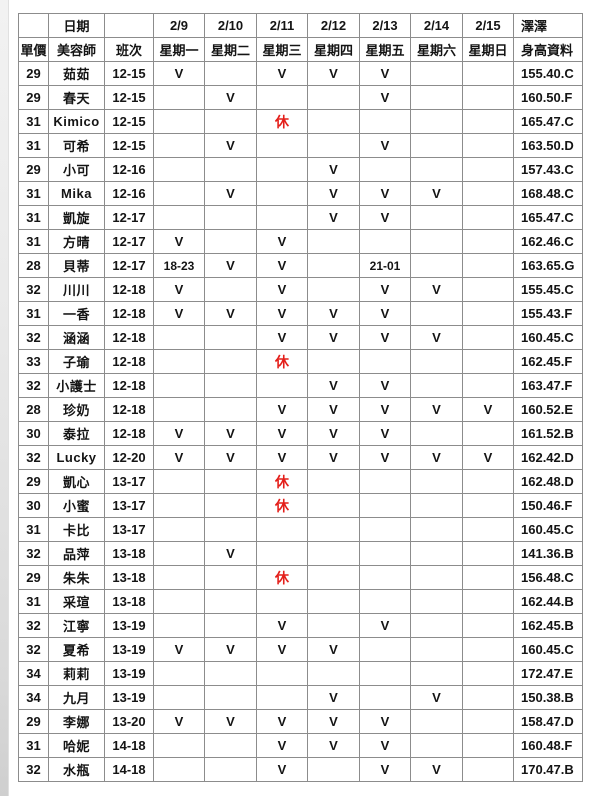  Describe the element at coordinates (548, 265) in the screenshot. I see `height-info-cell: 163.65.G` at that location.